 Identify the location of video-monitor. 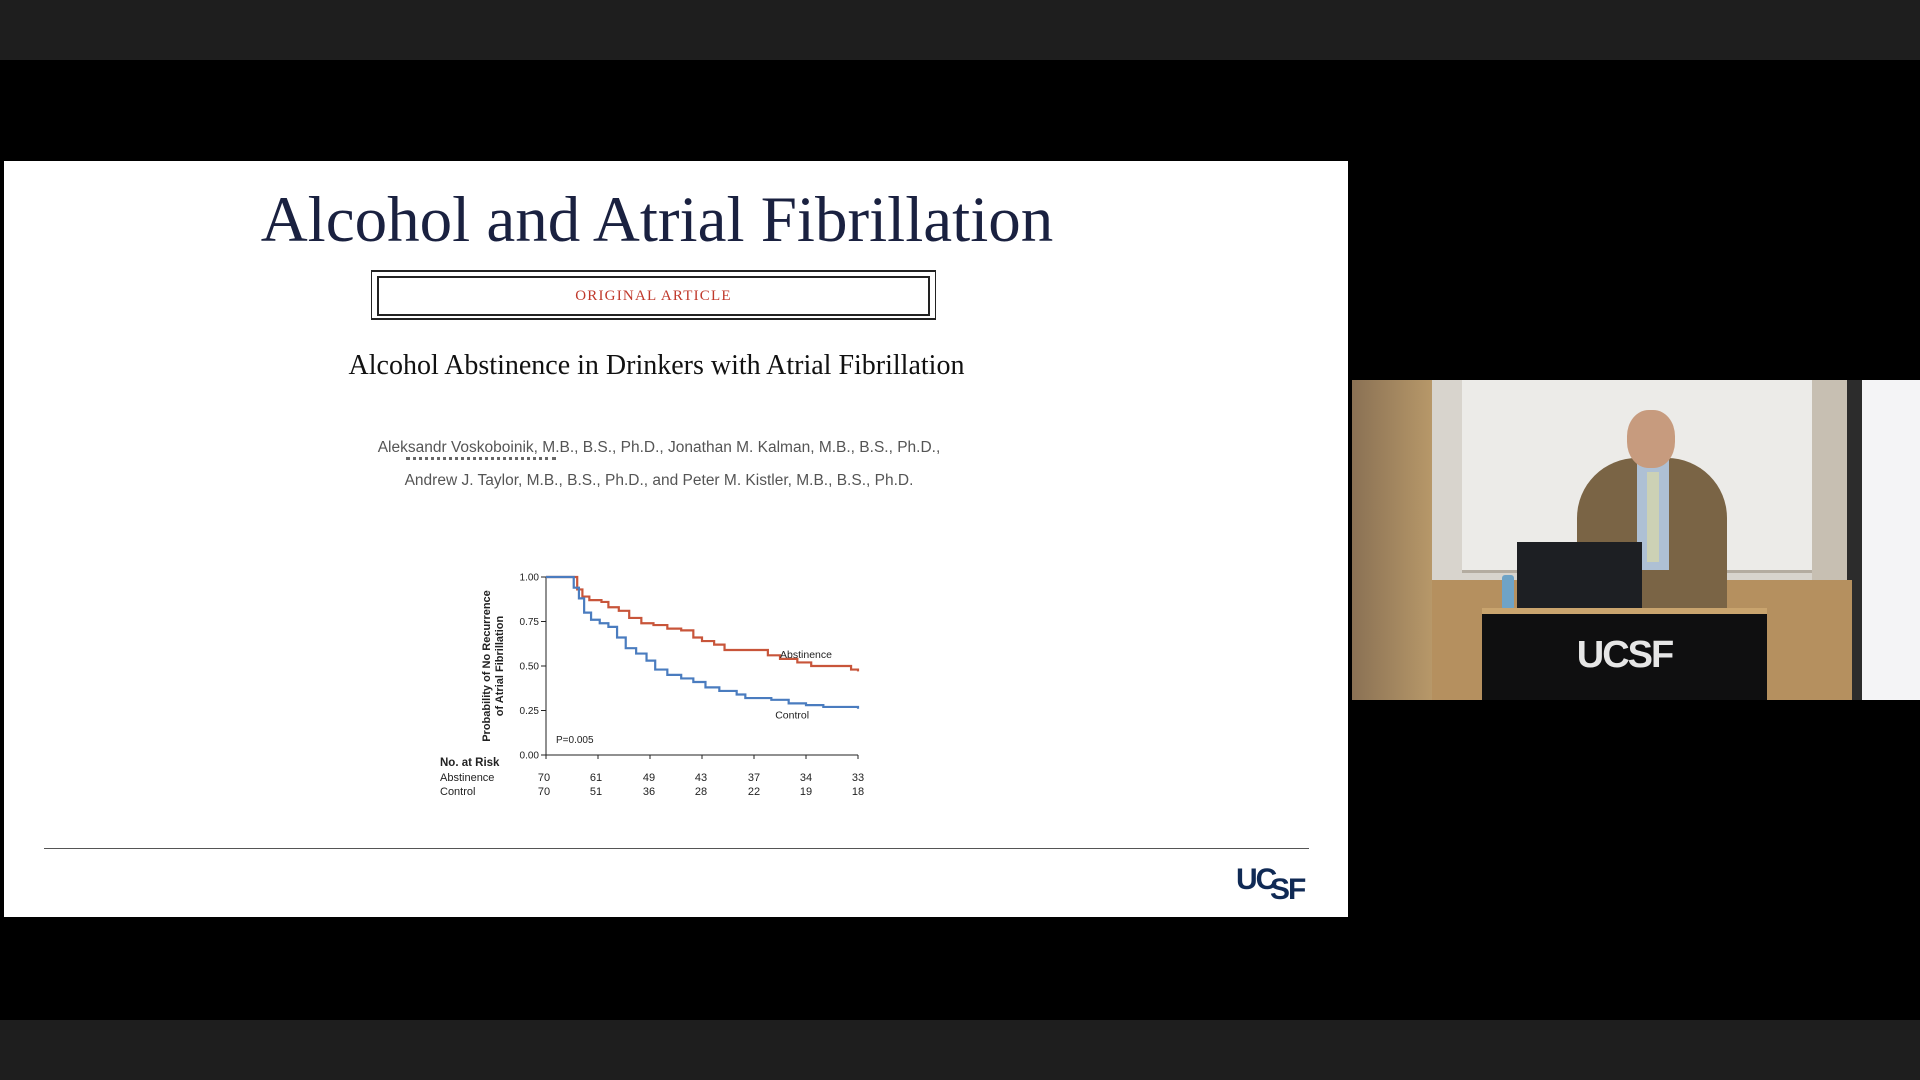
(1579, 581).